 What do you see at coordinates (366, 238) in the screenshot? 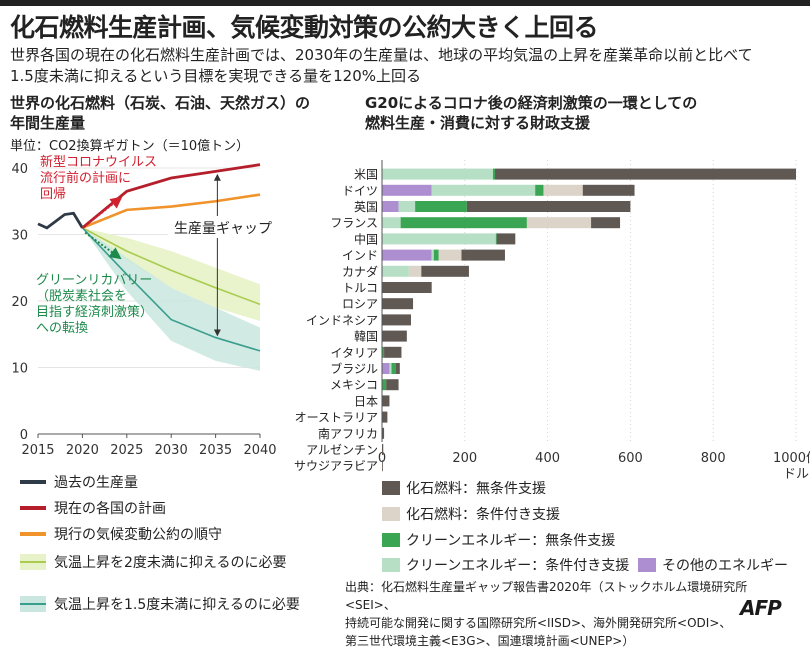
I see `category-label: 中国` at bounding box center [366, 238].